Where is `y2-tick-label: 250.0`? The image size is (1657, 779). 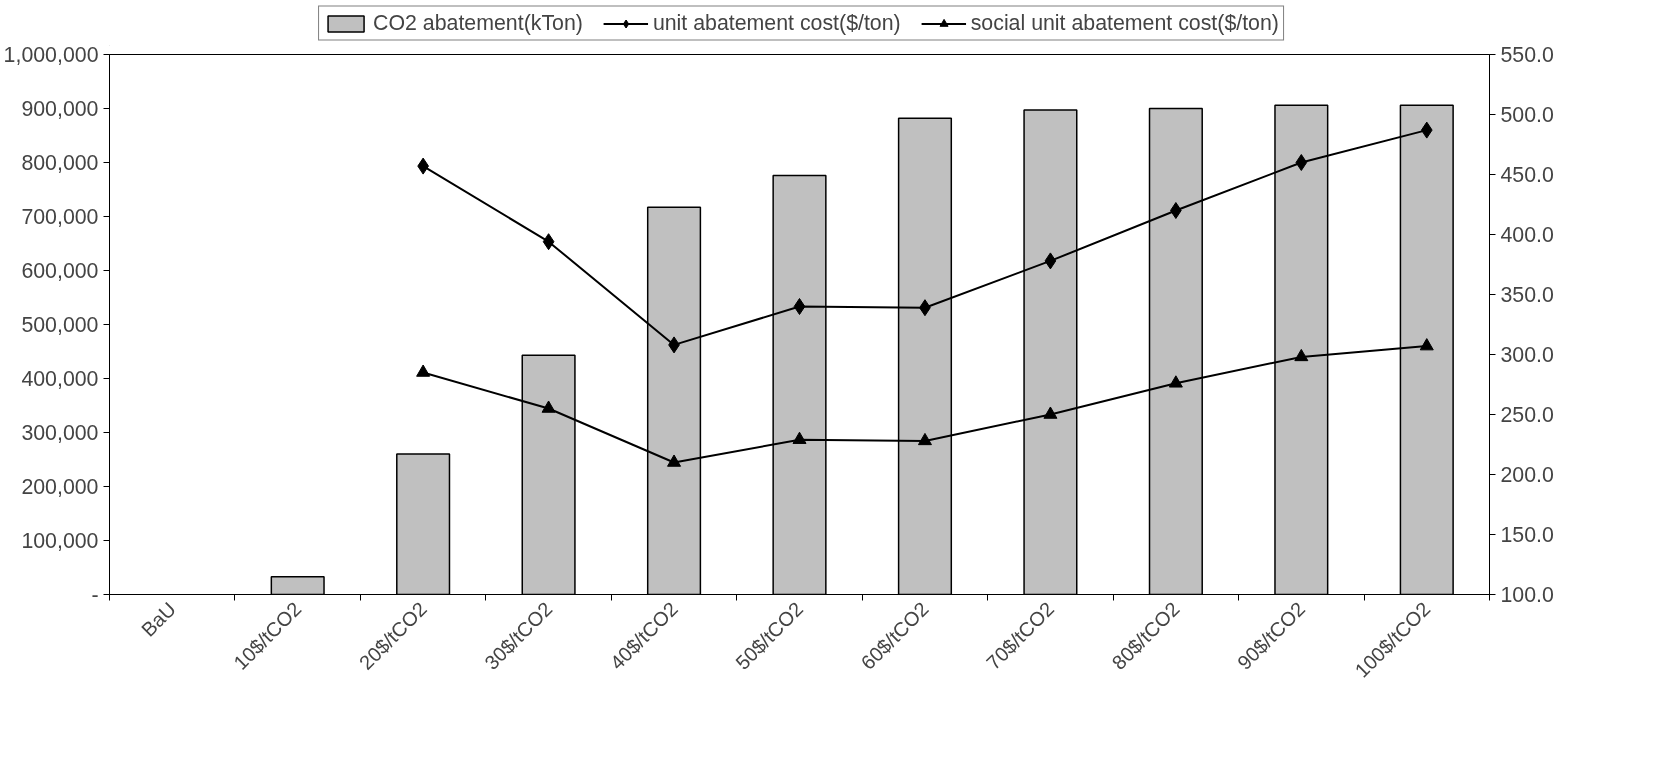
y2-tick-label: 250.0 is located at coordinates (1527, 415).